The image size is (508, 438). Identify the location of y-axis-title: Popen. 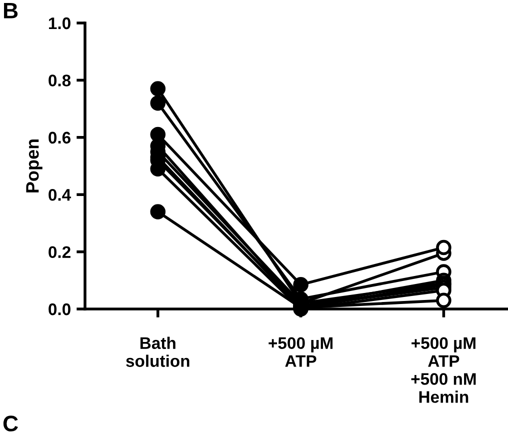
(34, 166).